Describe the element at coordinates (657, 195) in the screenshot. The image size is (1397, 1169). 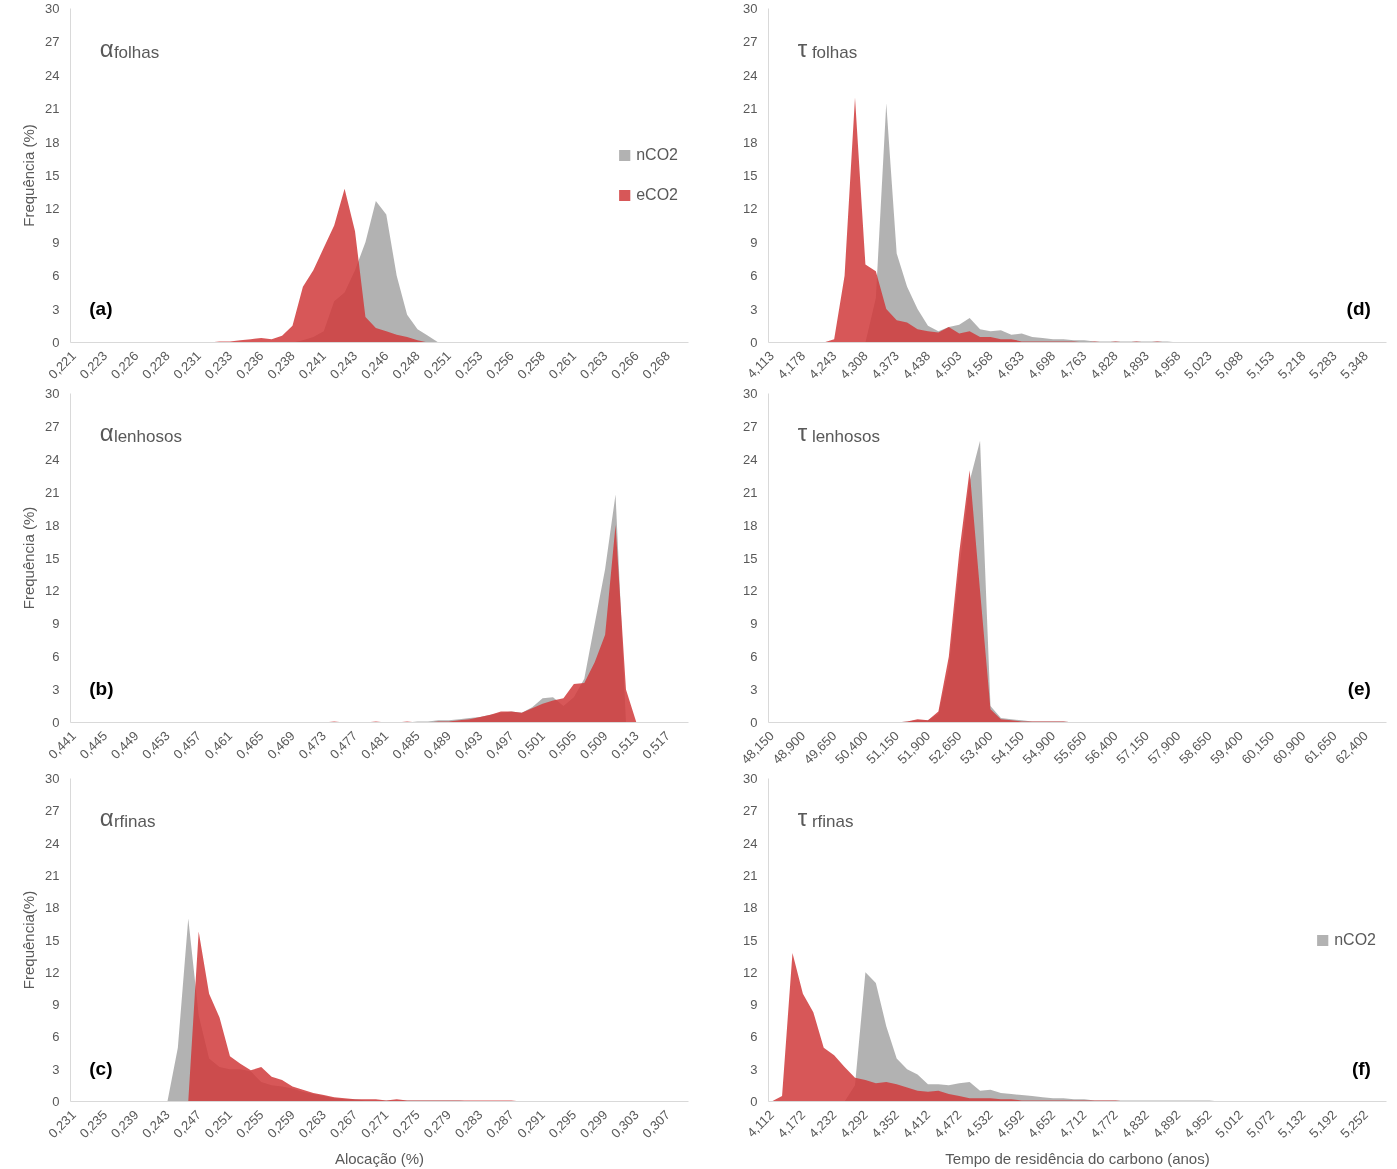
I see `legend-label: eCO2` at that location.